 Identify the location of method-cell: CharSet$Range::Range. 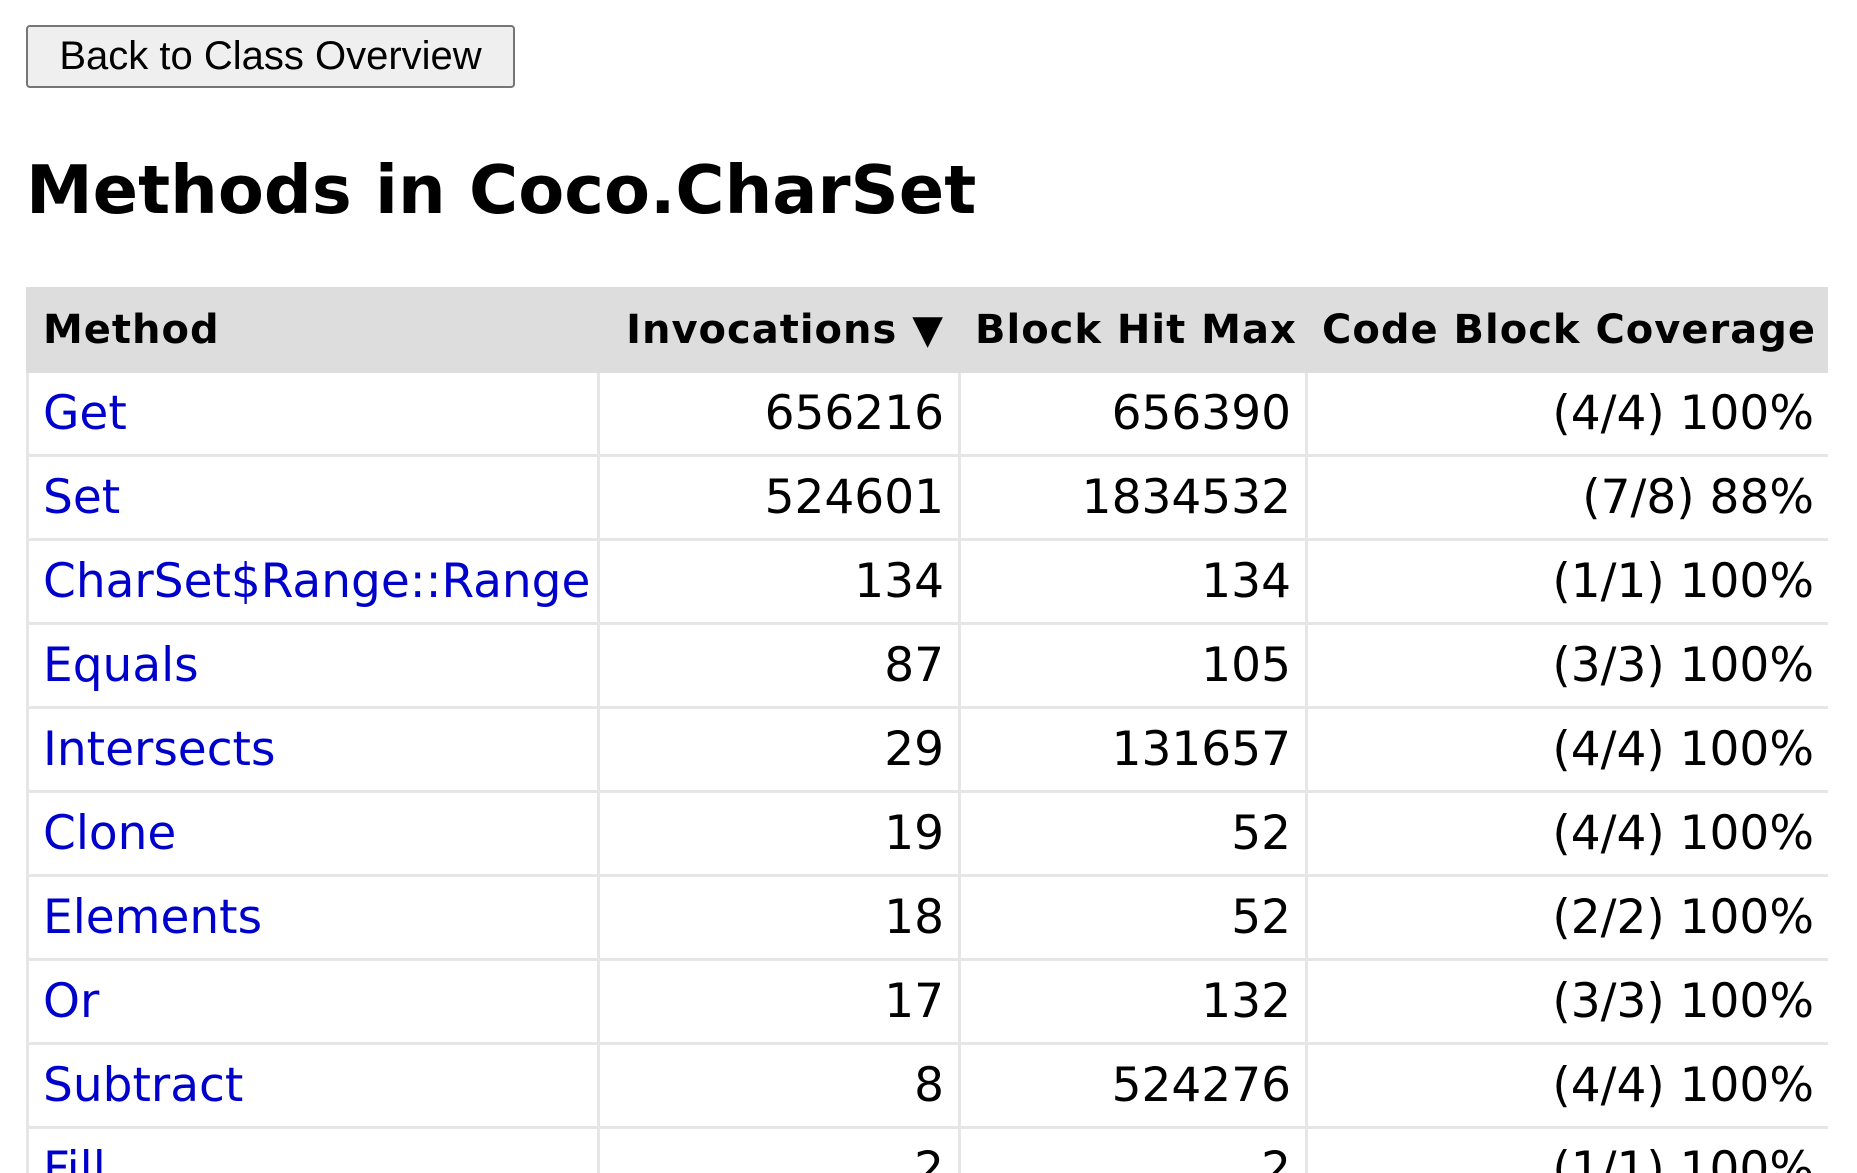
(313, 581).